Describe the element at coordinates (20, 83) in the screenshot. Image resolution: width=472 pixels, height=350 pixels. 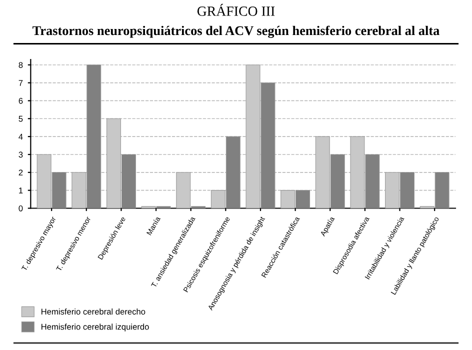
I see `y-tick-label: 7` at that location.